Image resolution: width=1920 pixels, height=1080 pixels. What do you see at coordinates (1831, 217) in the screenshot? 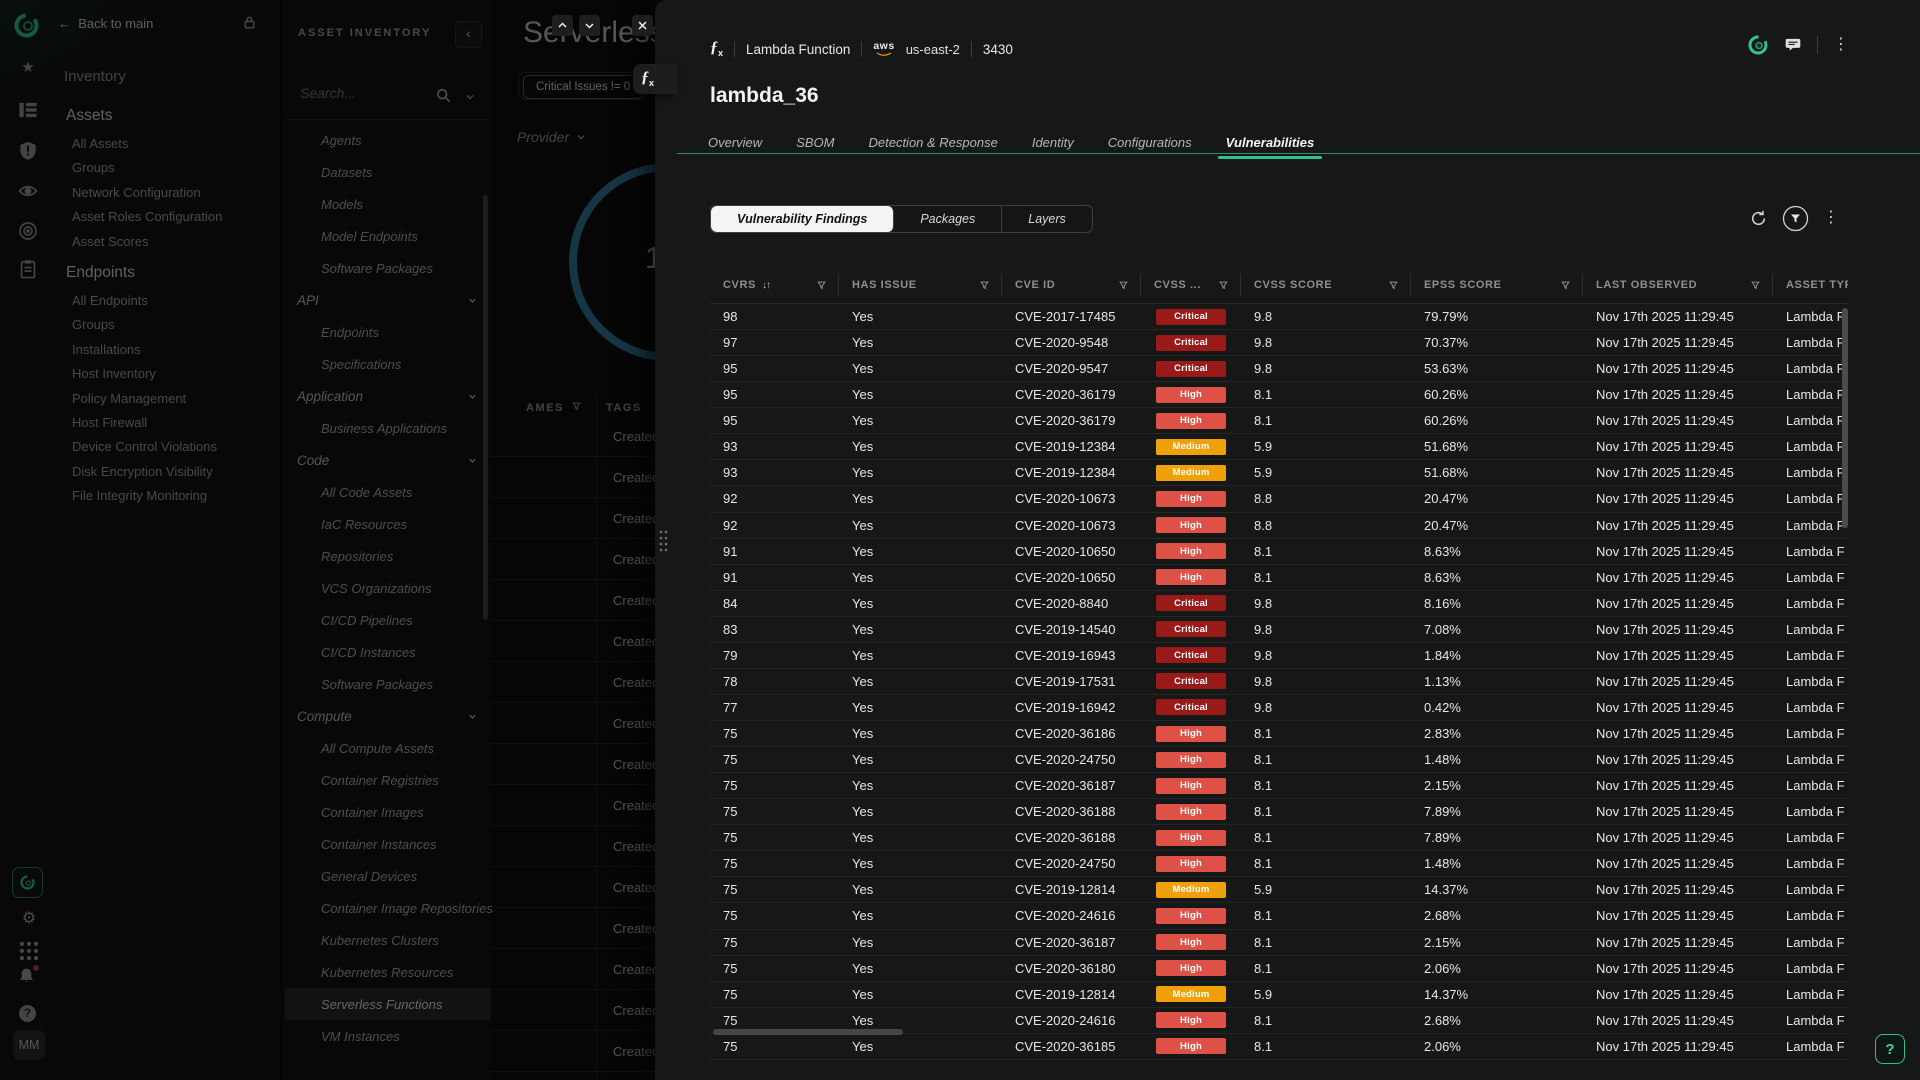
I see `table-options-kebab-icon: ⋮` at bounding box center [1831, 217].